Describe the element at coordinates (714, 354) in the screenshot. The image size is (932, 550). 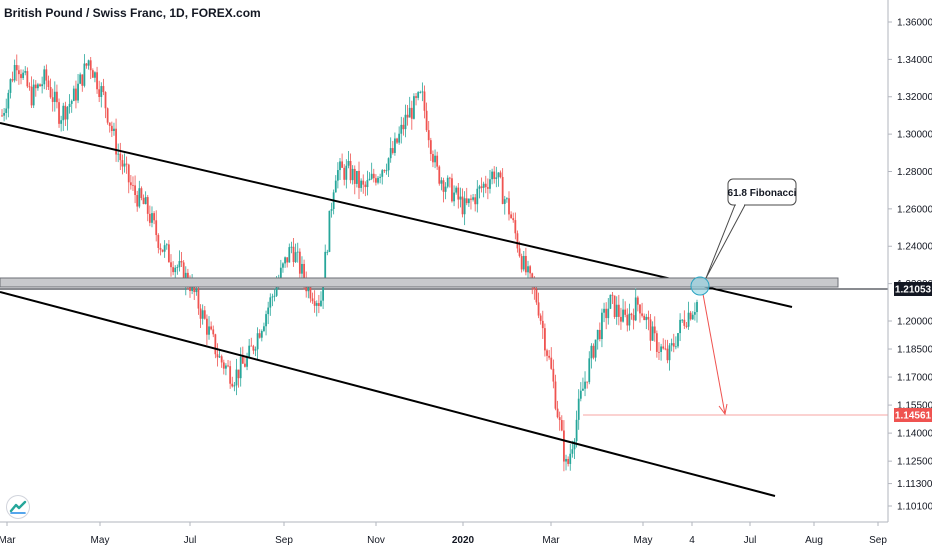
I see `projection-arrow-line` at that location.